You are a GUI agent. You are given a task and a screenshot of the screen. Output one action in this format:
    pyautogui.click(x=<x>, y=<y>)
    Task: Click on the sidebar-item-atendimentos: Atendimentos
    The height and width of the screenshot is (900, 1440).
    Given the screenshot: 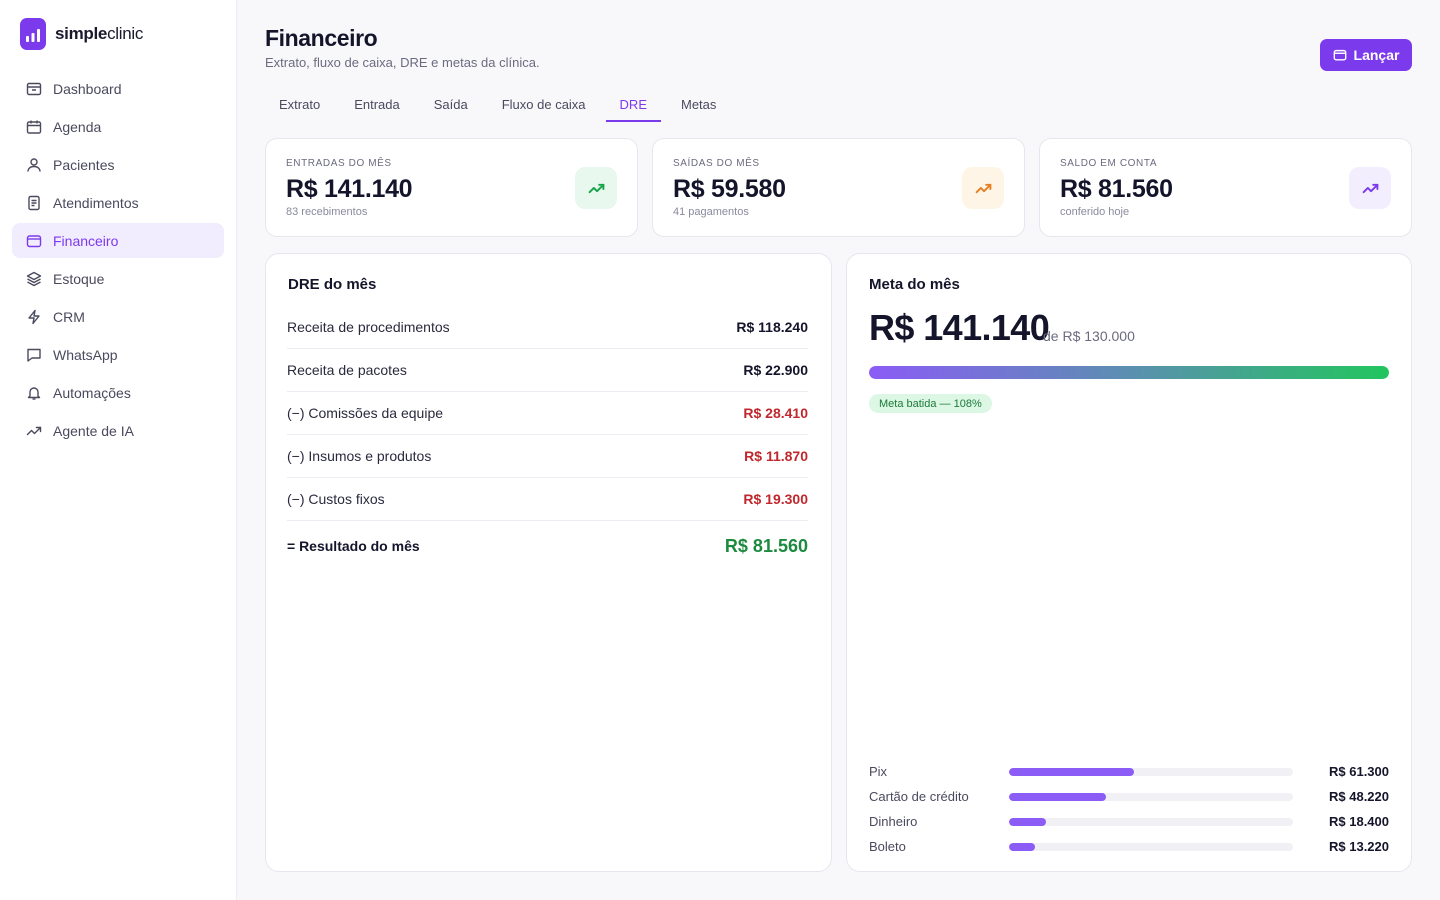 What is the action you would take?
    pyautogui.click(x=118, y=202)
    